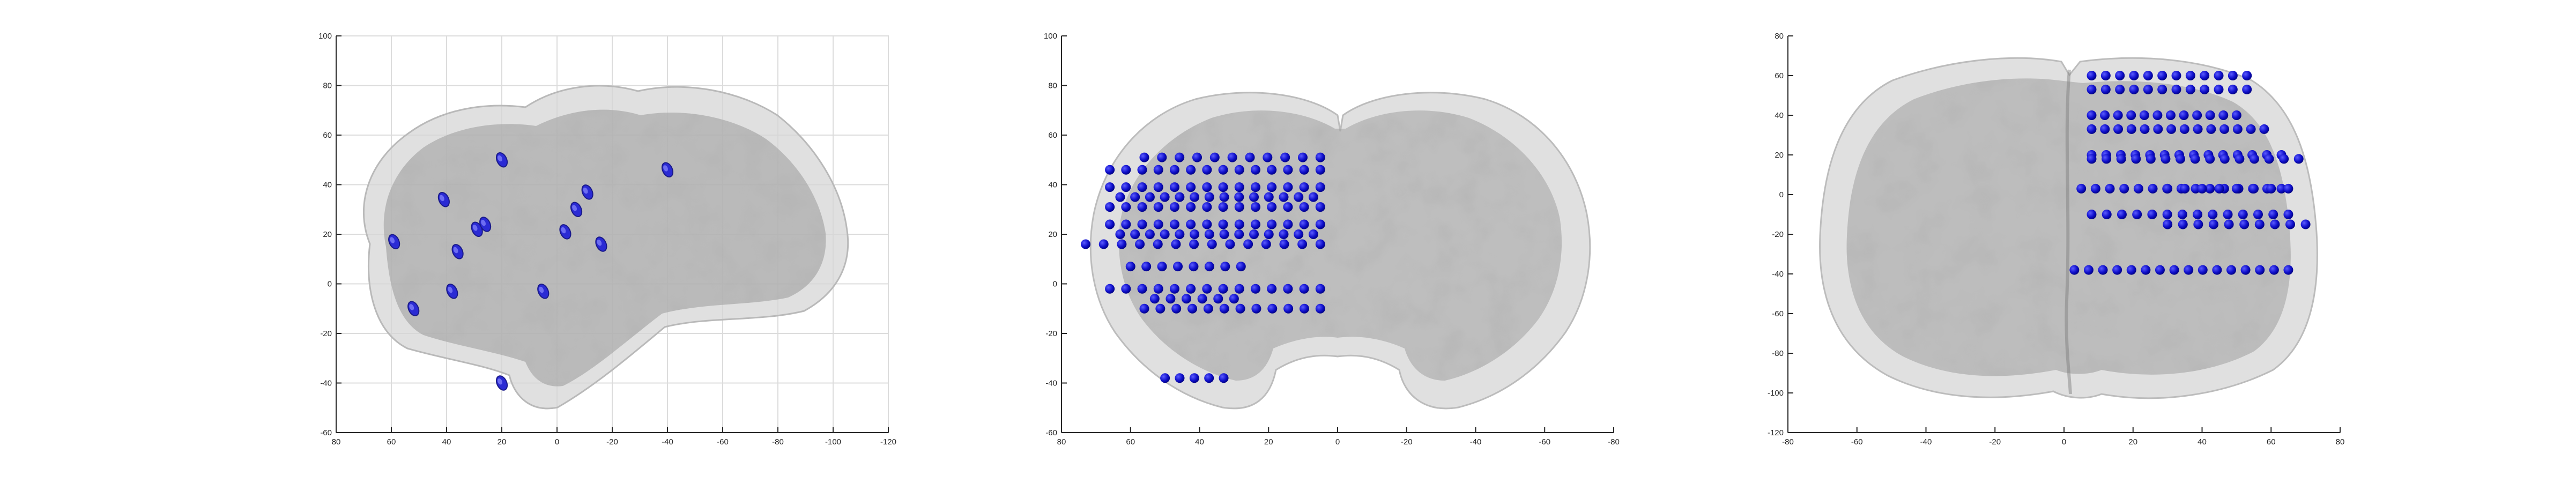  What do you see at coordinates (1776, 393) in the screenshot?
I see `axial-view-y-tick-label: -100` at bounding box center [1776, 393].